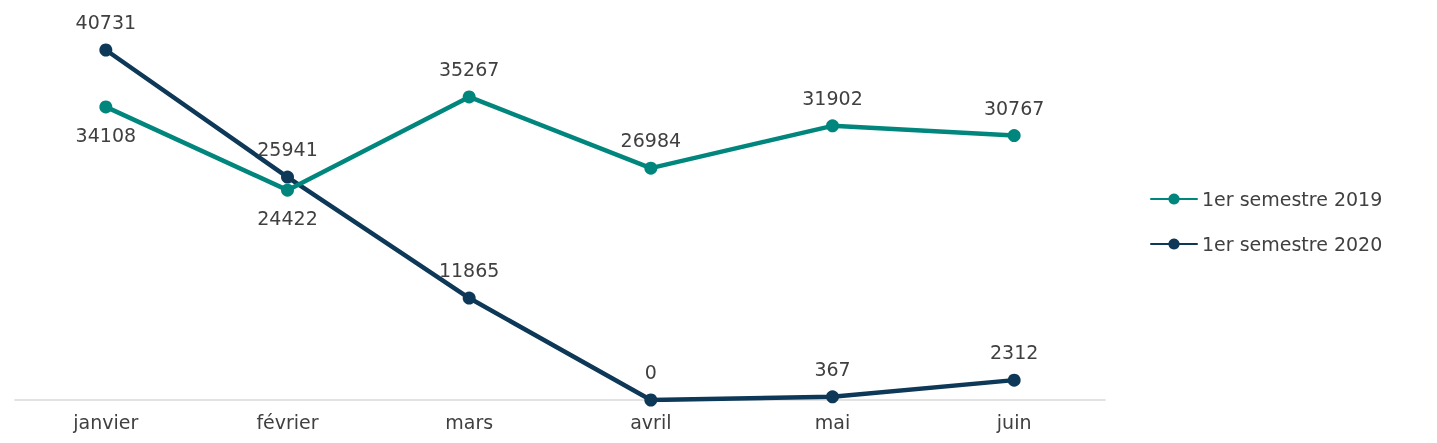 This screenshot has width=1437, height=443. I want to click on x-tick-label: février, so click(287, 421).